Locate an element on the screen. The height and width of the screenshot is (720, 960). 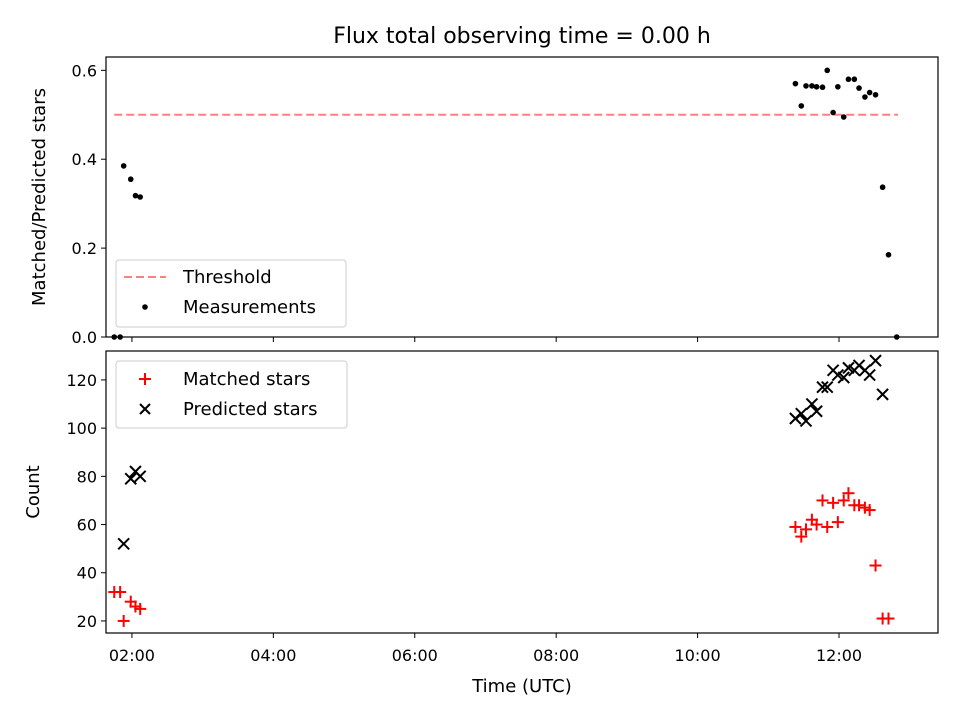
count-y-ticks: 20 40 60 80 100 120 is located at coordinates (86, 501).